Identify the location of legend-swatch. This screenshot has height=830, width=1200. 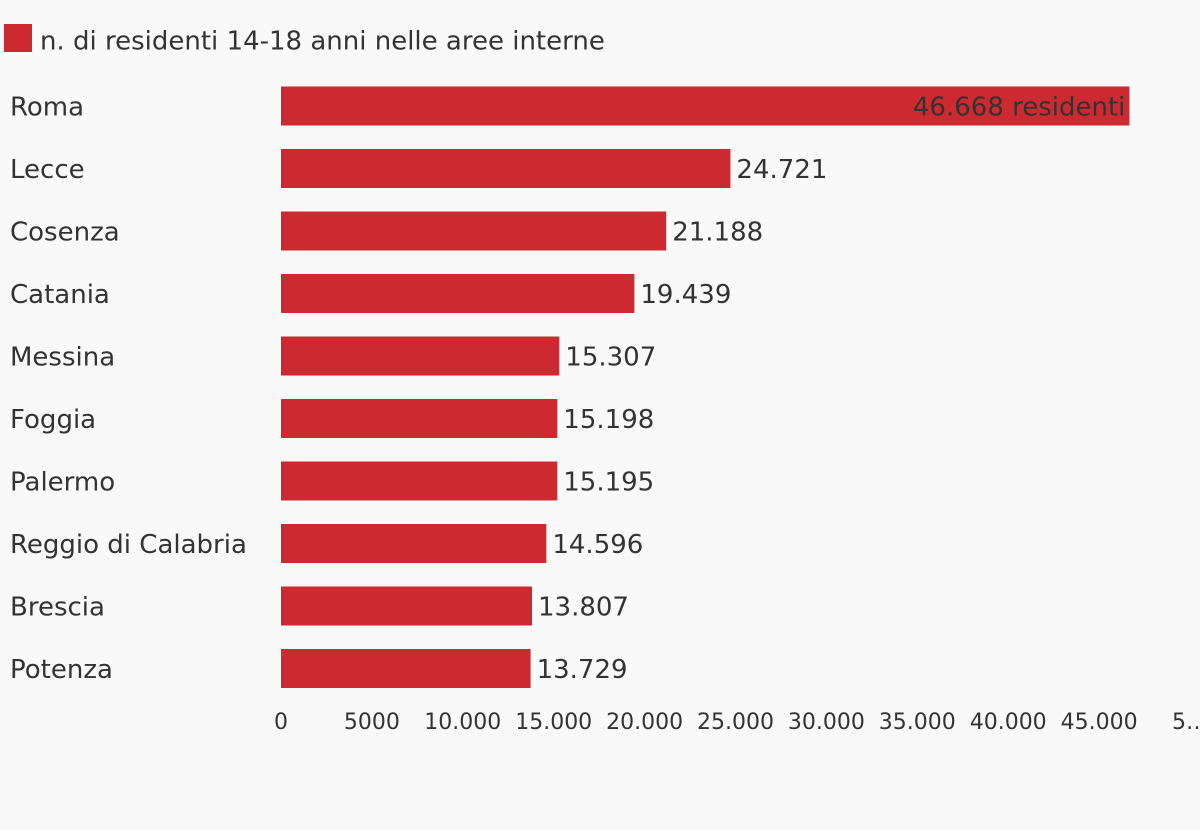
(18, 38).